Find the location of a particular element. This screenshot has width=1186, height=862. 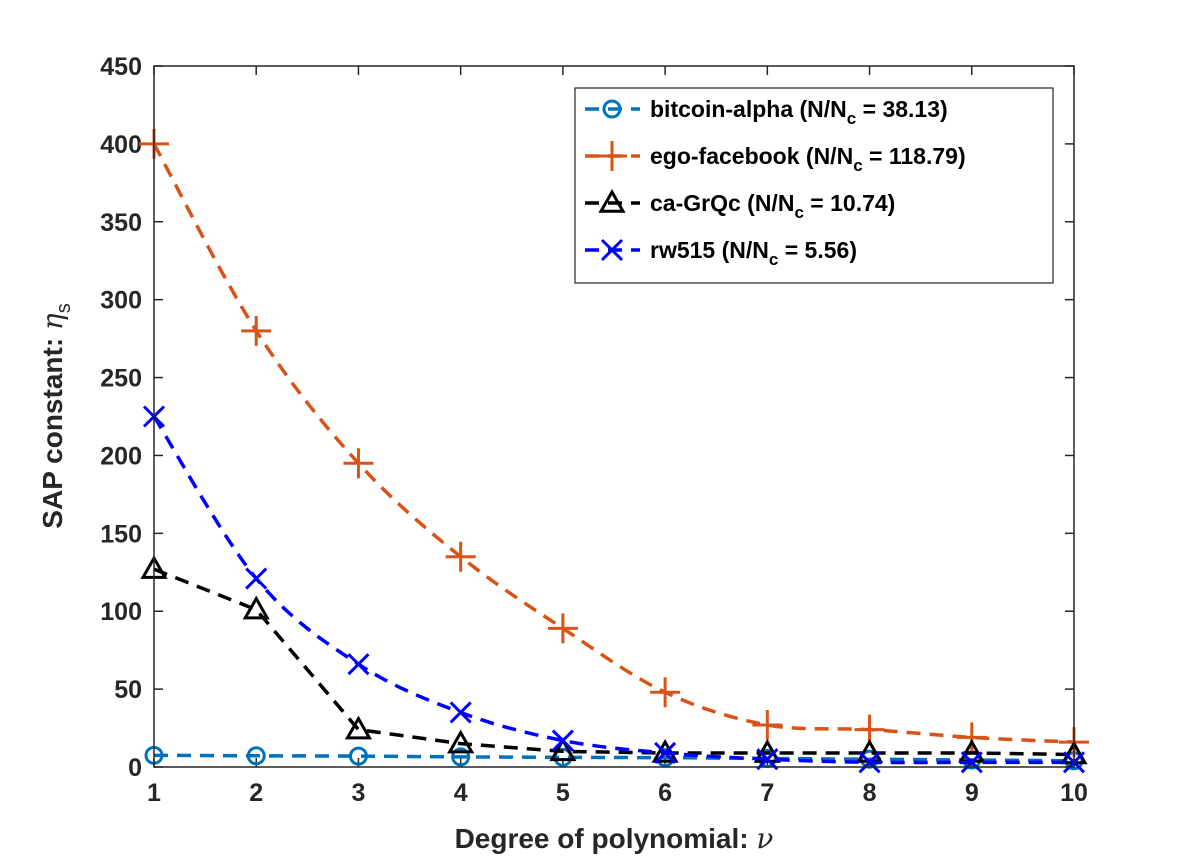

y-tick-label-450: 450 is located at coordinates (121, 67).